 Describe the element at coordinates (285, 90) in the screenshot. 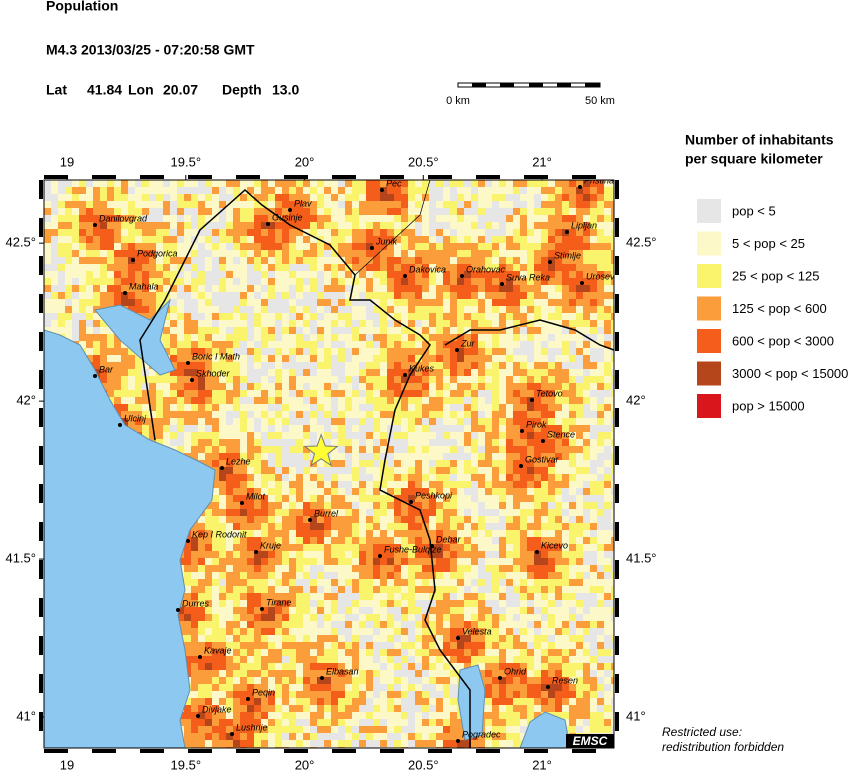

I see `depth-value: 13.0` at that location.